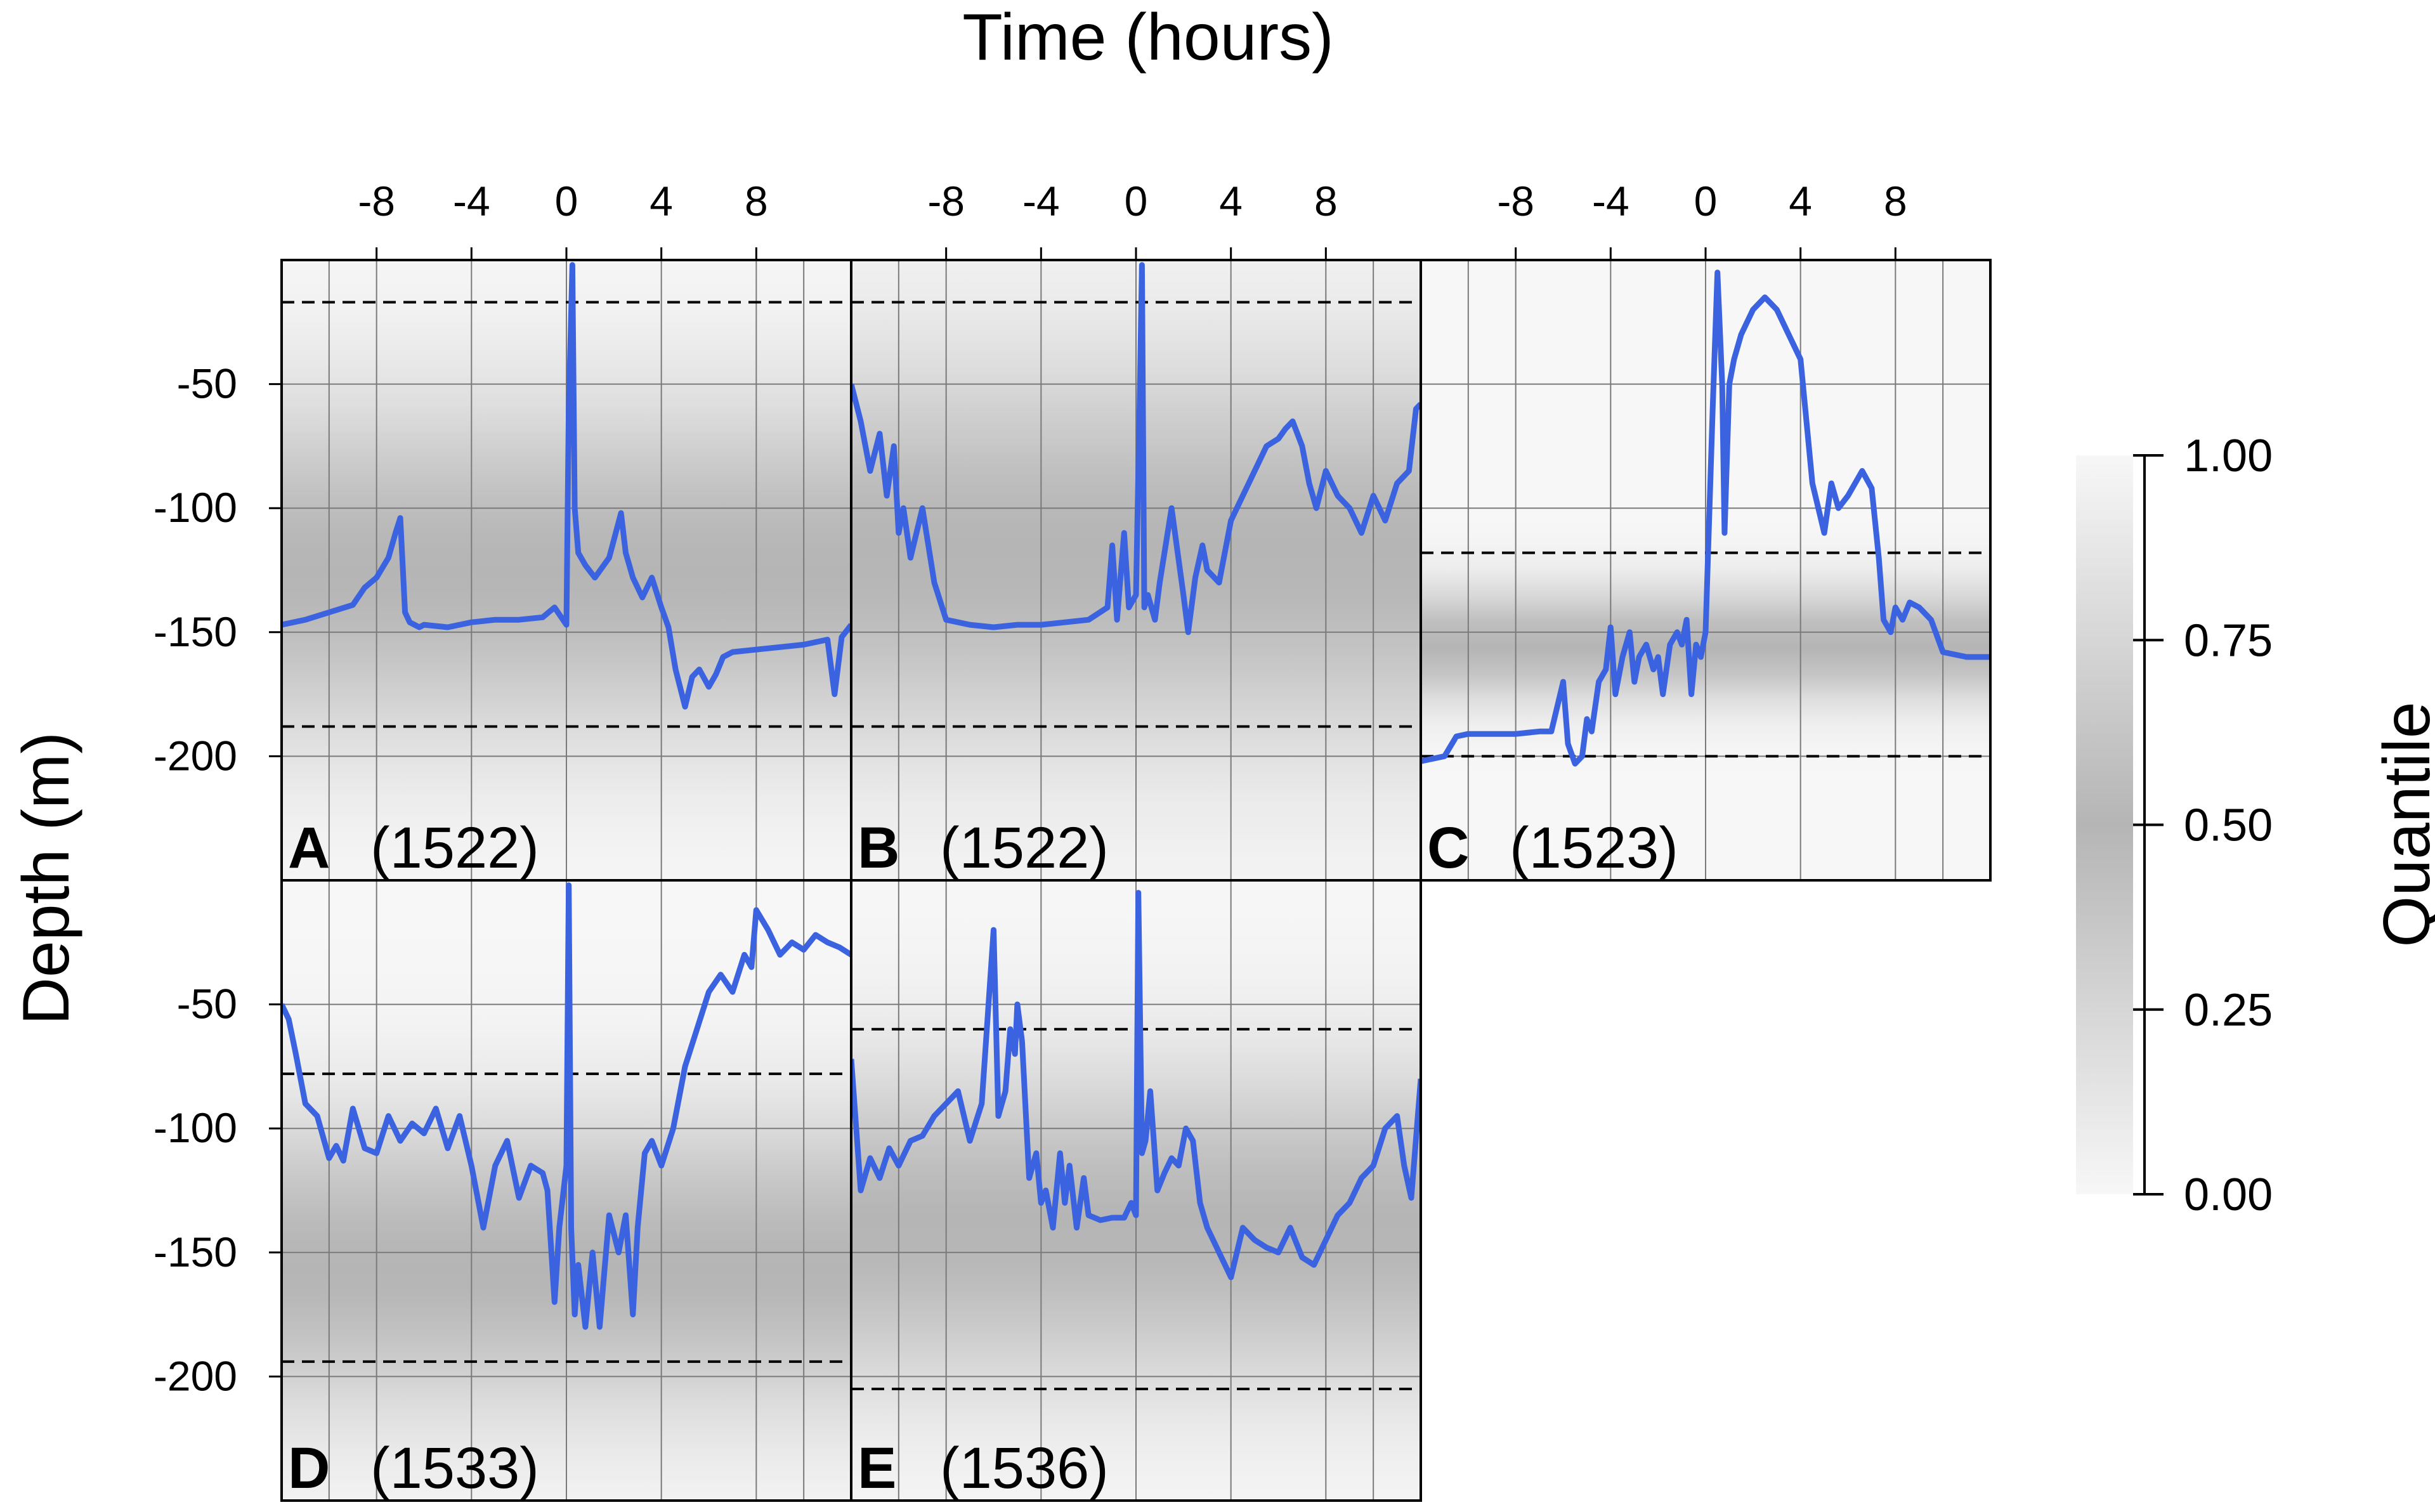  I want to click on panel-letter: D, so click(309, 1468).